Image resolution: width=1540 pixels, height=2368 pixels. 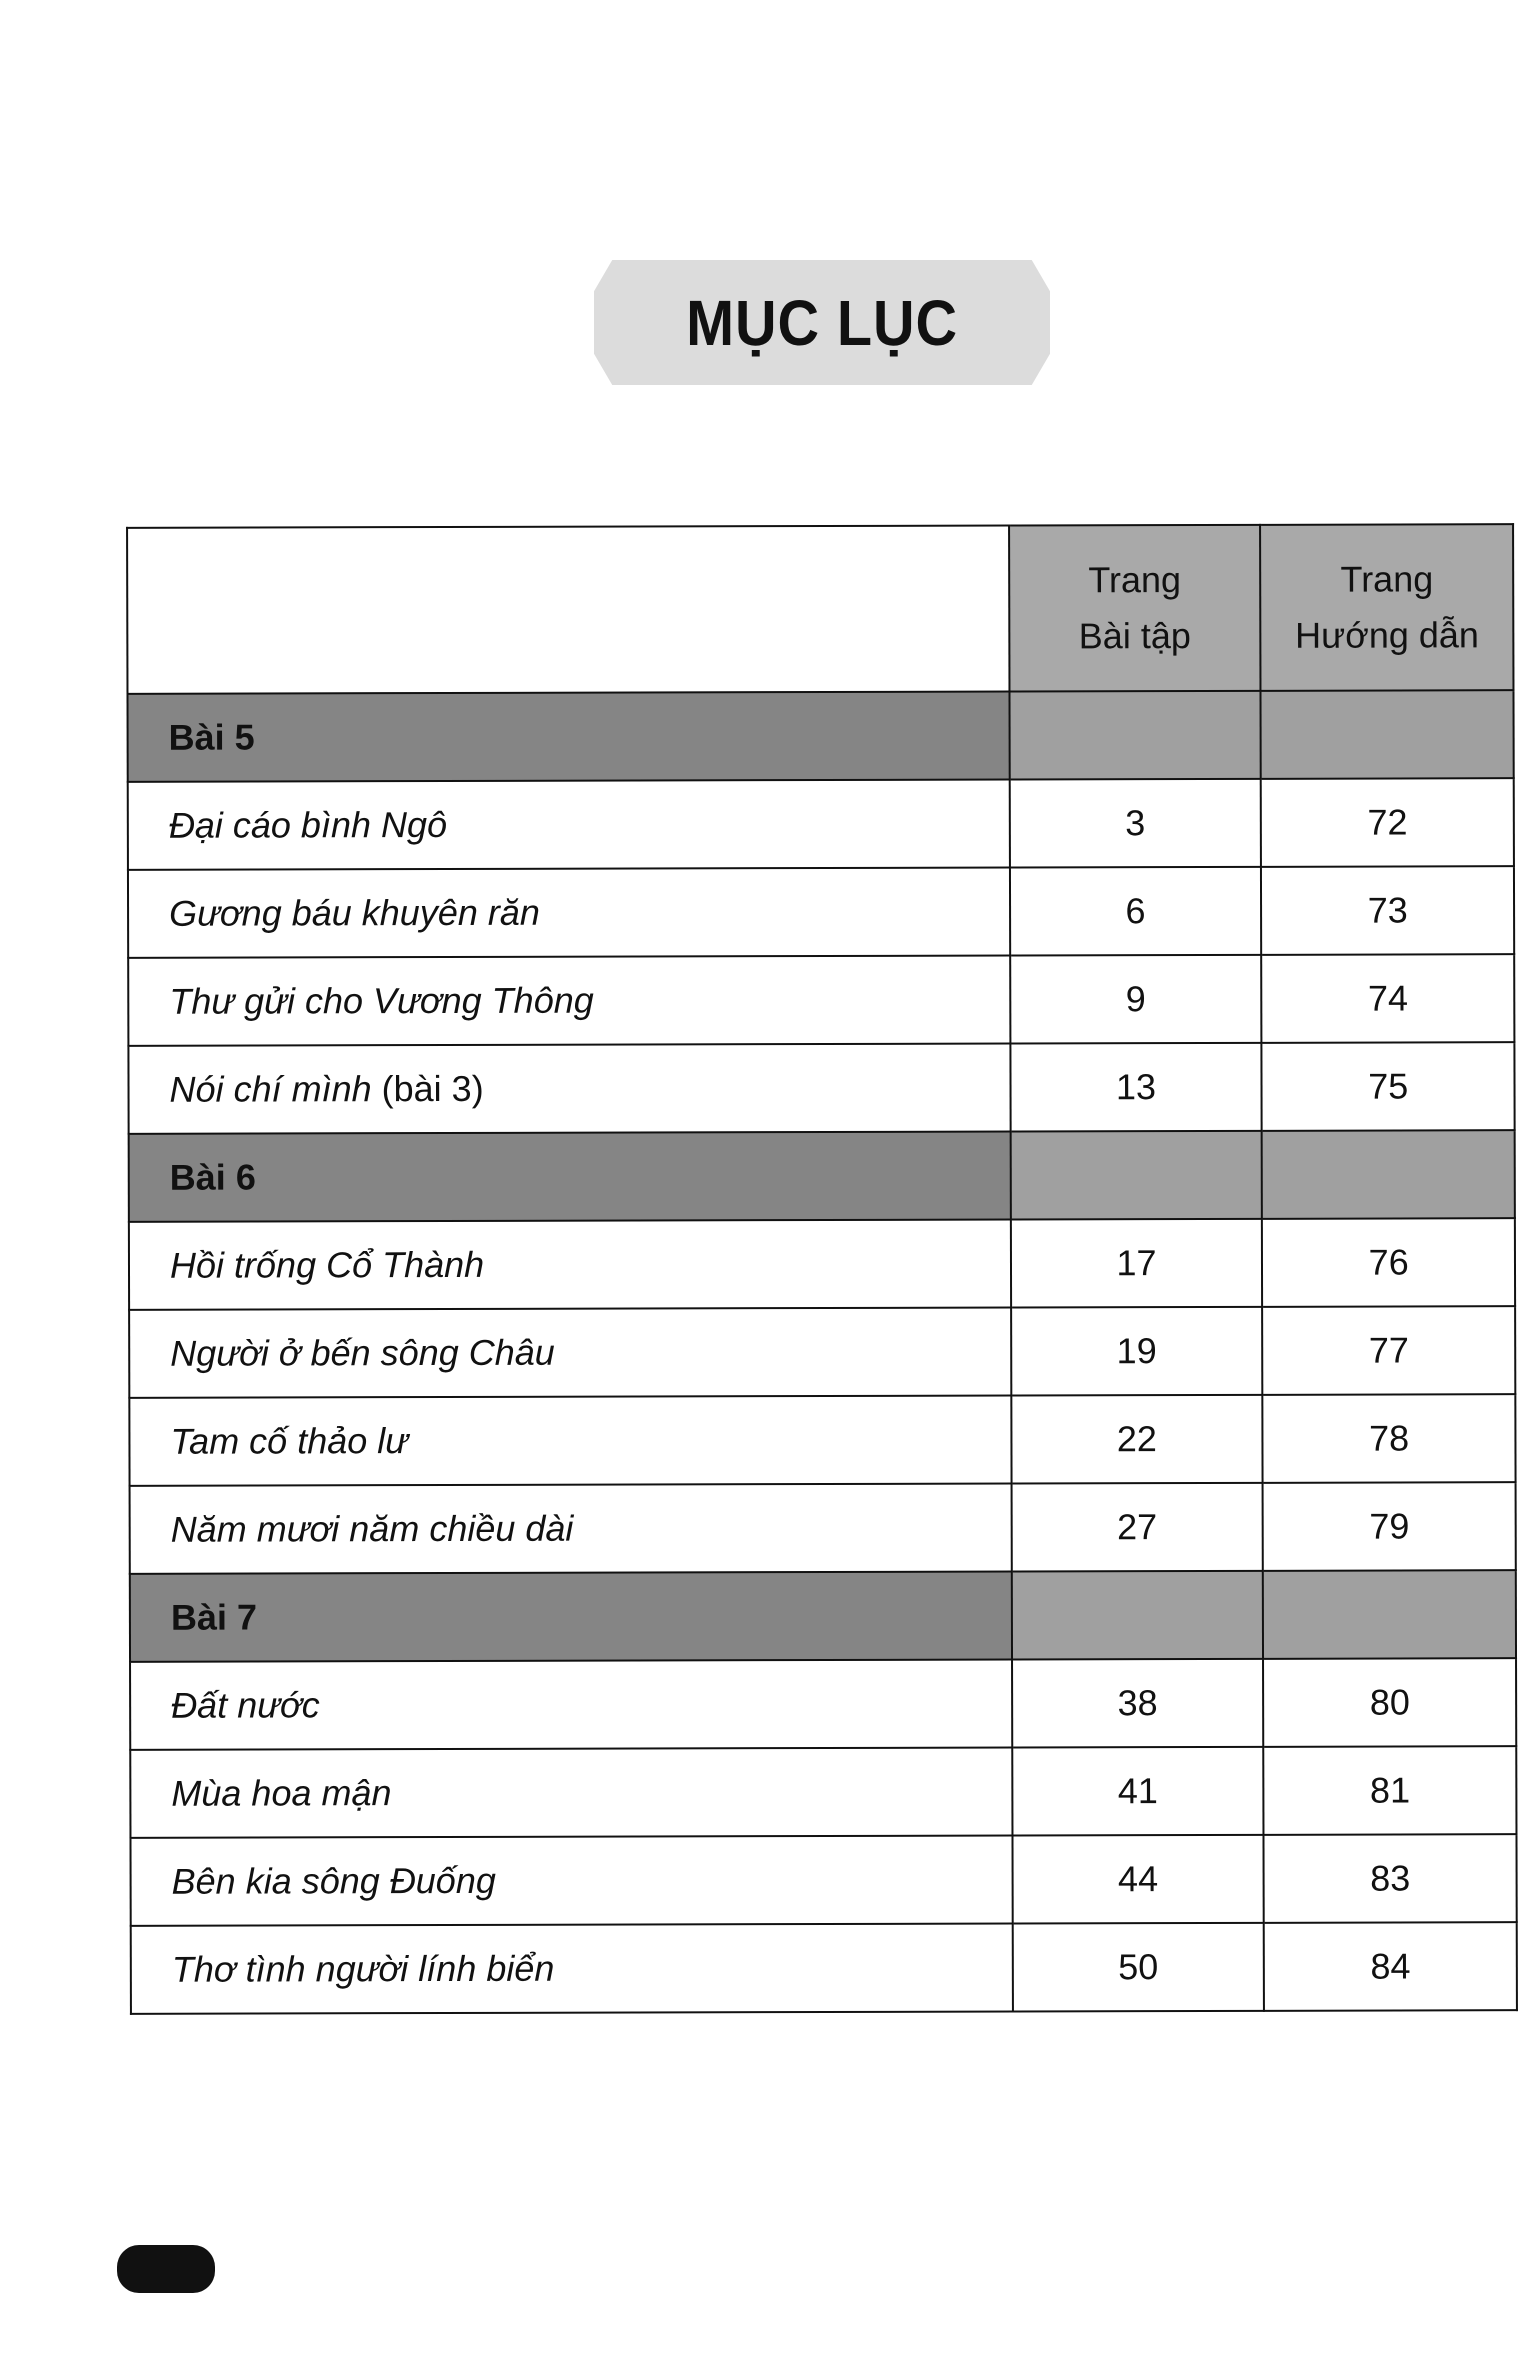 I want to click on table-row: Hồi trống Cổ Thành 17 76, so click(x=822, y=1264).